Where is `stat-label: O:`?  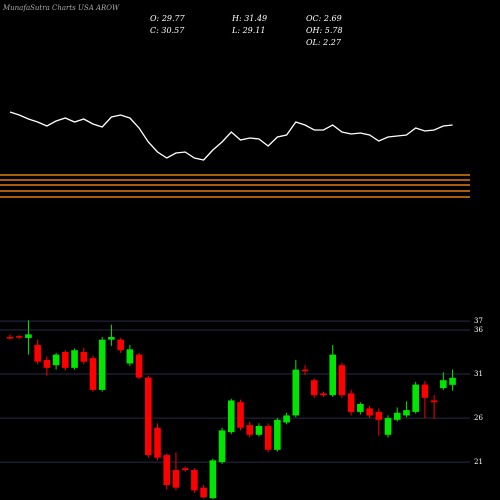
stat-label: O: is located at coordinates (155, 18).